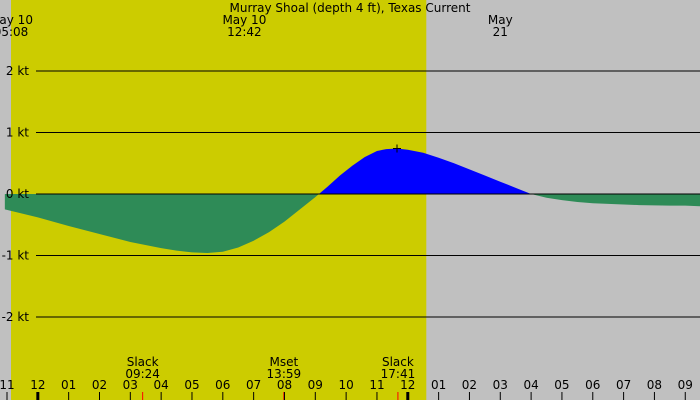 The width and height of the screenshot is (700, 400). Describe the element at coordinates (17, 71) in the screenshot. I see `y-tick-label: 2 kt` at that location.